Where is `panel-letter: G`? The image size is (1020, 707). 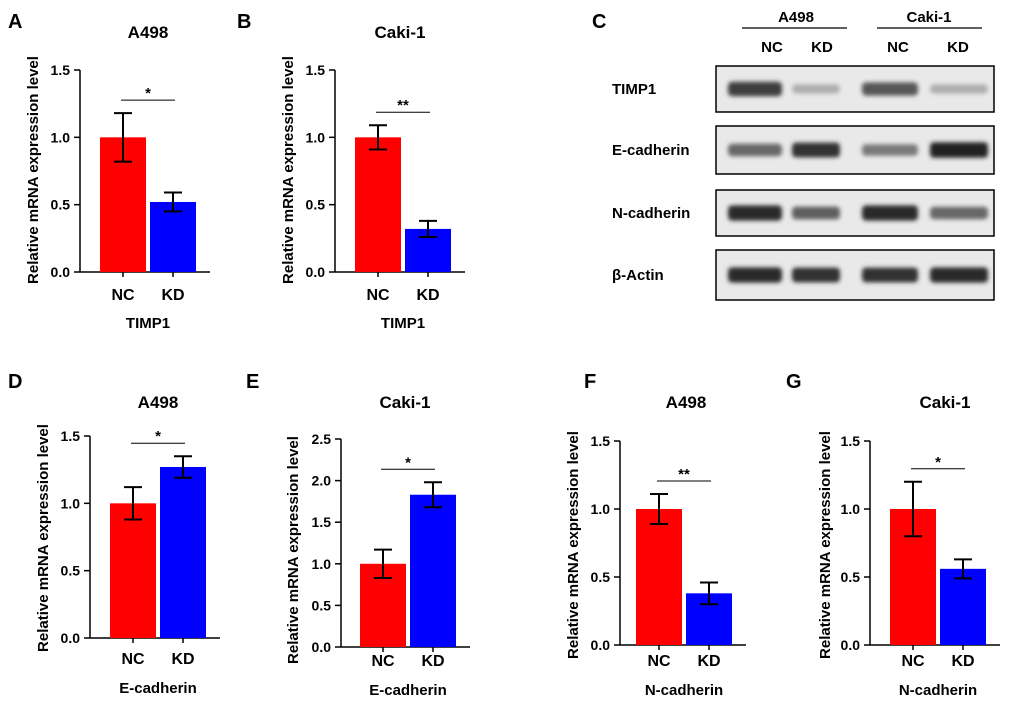
panel-letter: G is located at coordinates (794, 382).